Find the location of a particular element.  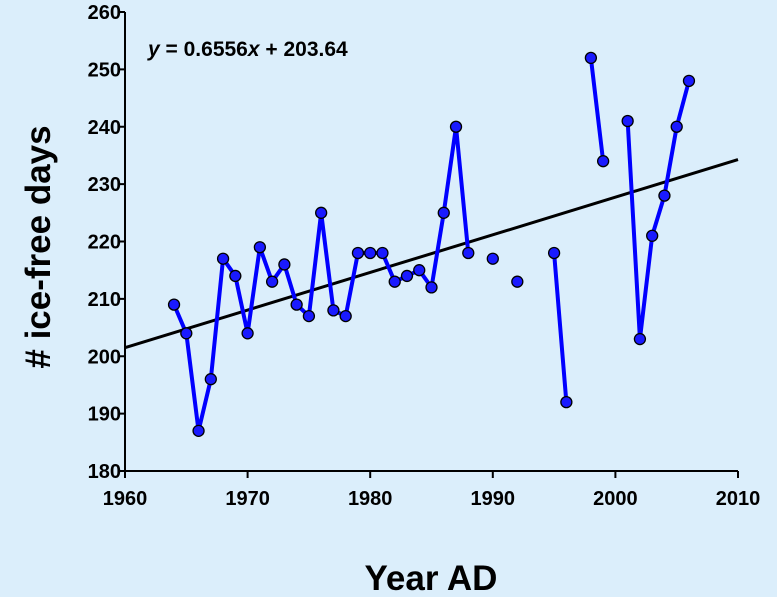

y-tick-label: 210 is located at coordinates (104, 300).